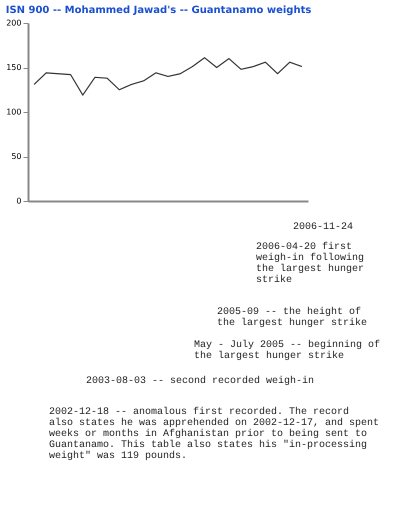 This screenshot has width=402, height=512. What do you see at coordinates (159, 10) in the screenshot?
I see `chart-title: ISN 900 -- Mohammed Jawad's -- Guantanamo weights` at bounding box center [159, 10].